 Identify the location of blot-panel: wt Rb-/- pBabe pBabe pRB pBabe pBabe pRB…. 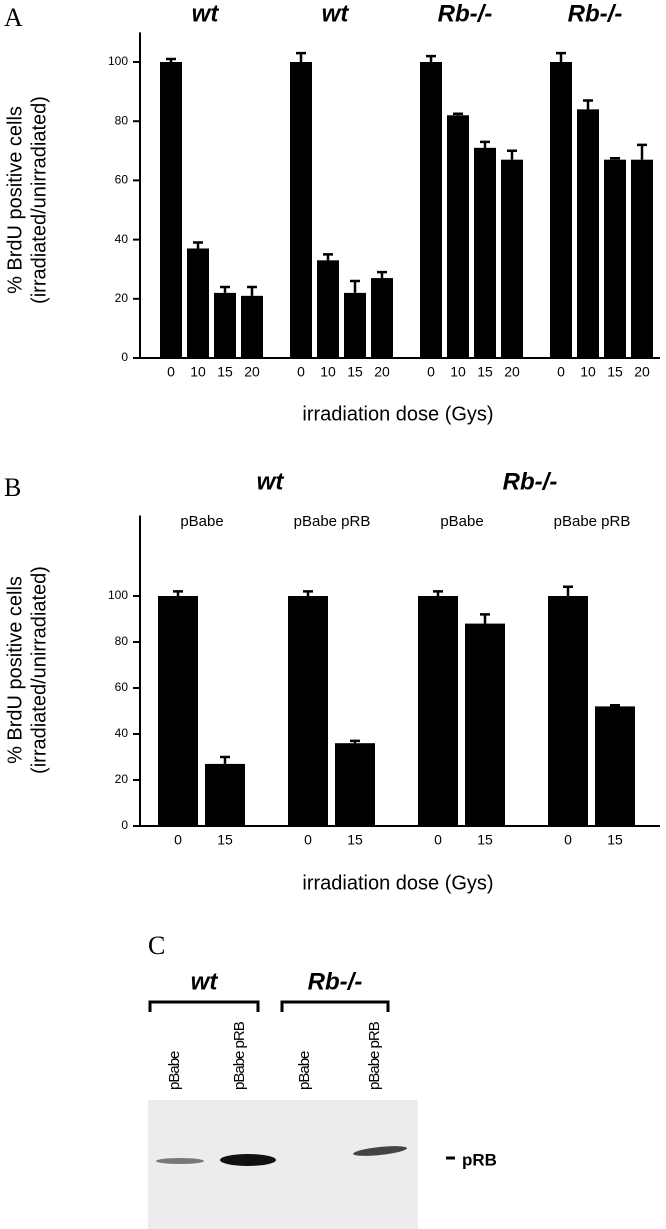
(322, 1098).